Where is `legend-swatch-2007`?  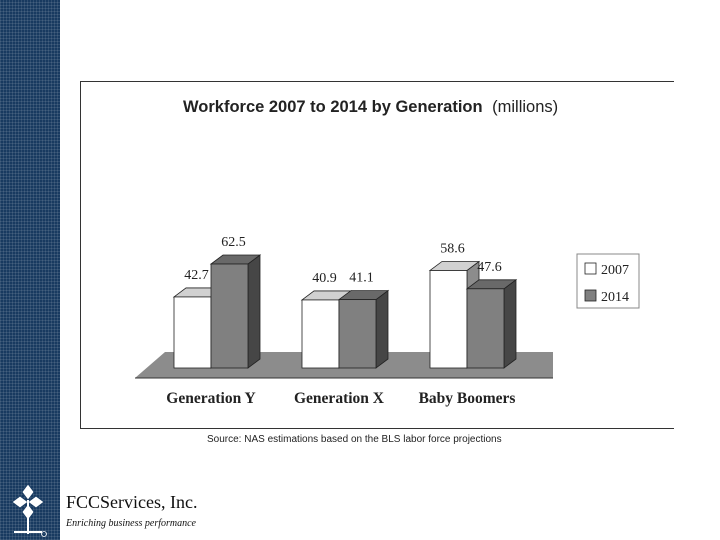
legend-swatch-2007 is located at coordinates (590, 268).